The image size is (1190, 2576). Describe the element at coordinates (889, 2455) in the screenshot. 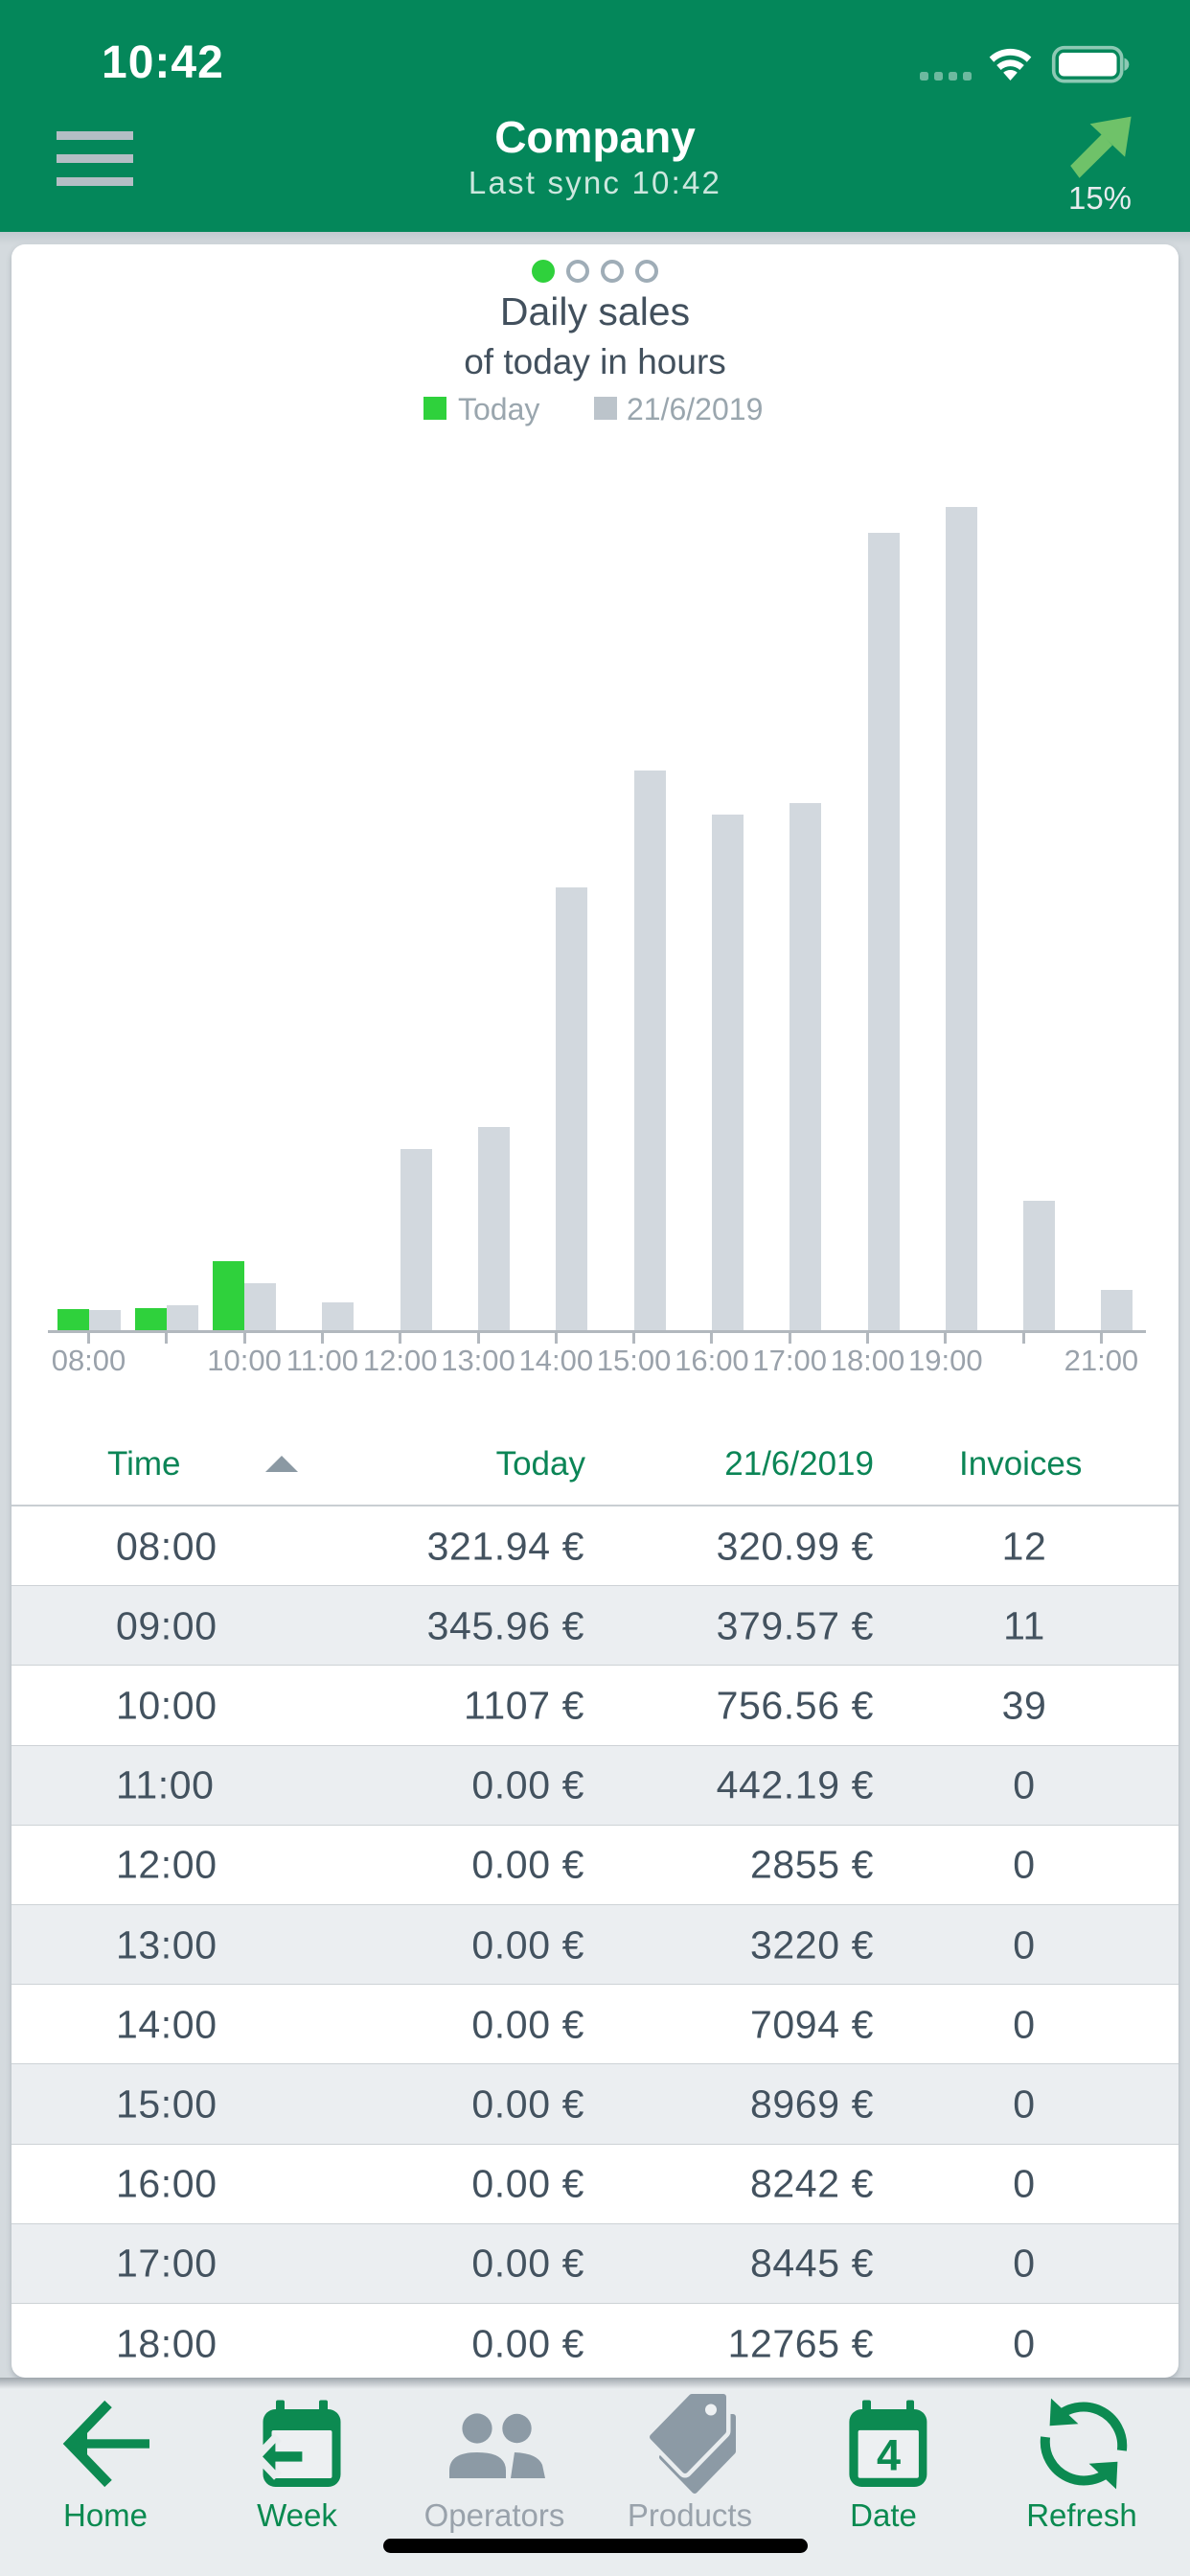

I see `svg-text: 4` at that location.